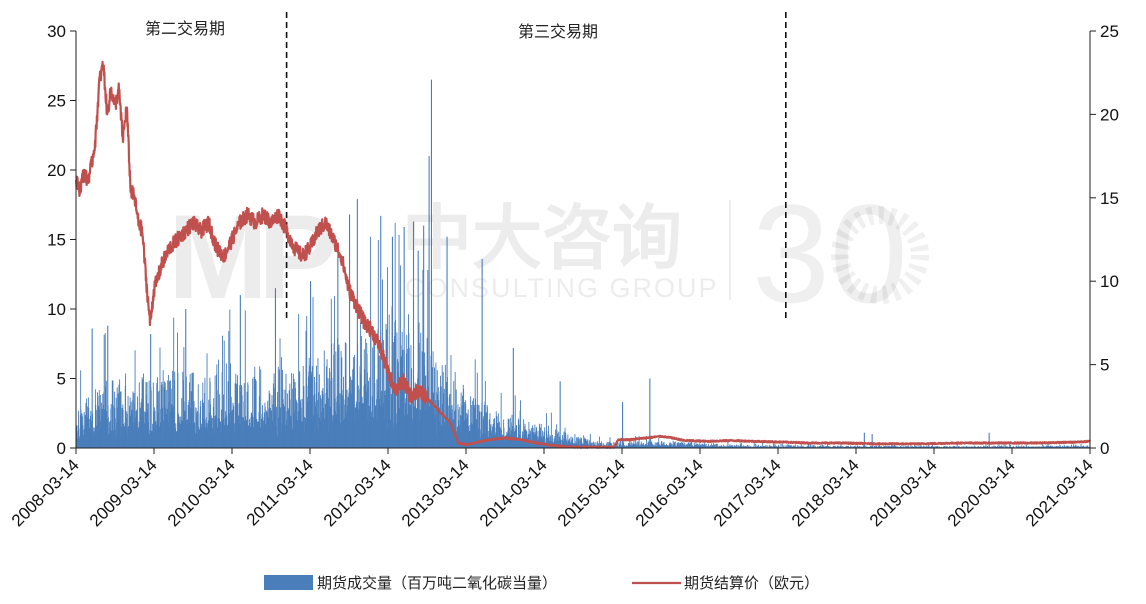 This screenshot has height=604, width=1146. What do you see at coordinates (201, 492) in the screenshot?
I see `x-tick-label: 2010-03-14` at bounding box center [201, 492].